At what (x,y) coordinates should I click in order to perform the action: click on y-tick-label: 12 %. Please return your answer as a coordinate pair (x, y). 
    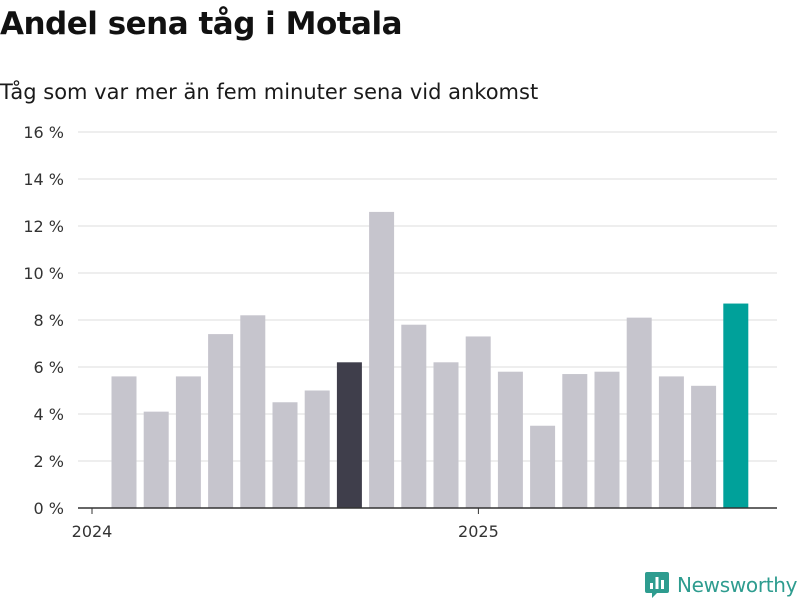
    Looking at the image, I should click on (43, 226).